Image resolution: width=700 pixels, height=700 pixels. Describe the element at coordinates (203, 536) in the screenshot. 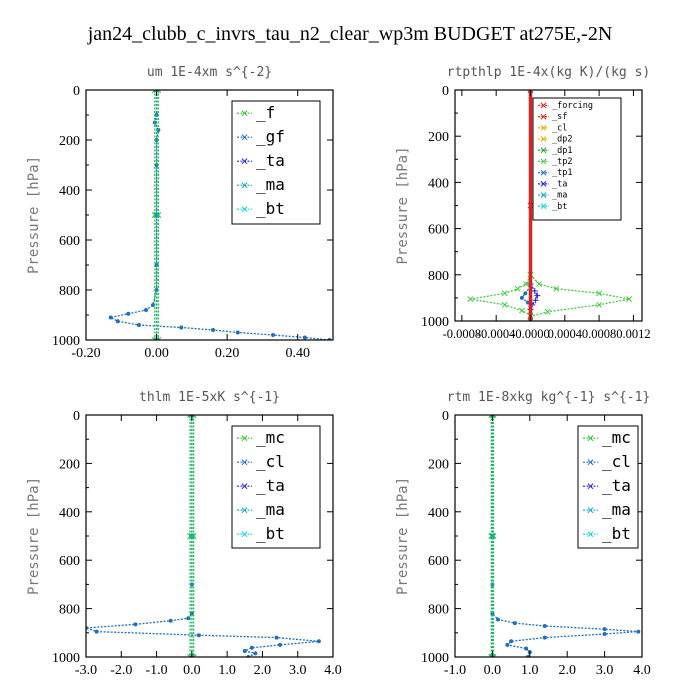

I see `series-group` at that location.